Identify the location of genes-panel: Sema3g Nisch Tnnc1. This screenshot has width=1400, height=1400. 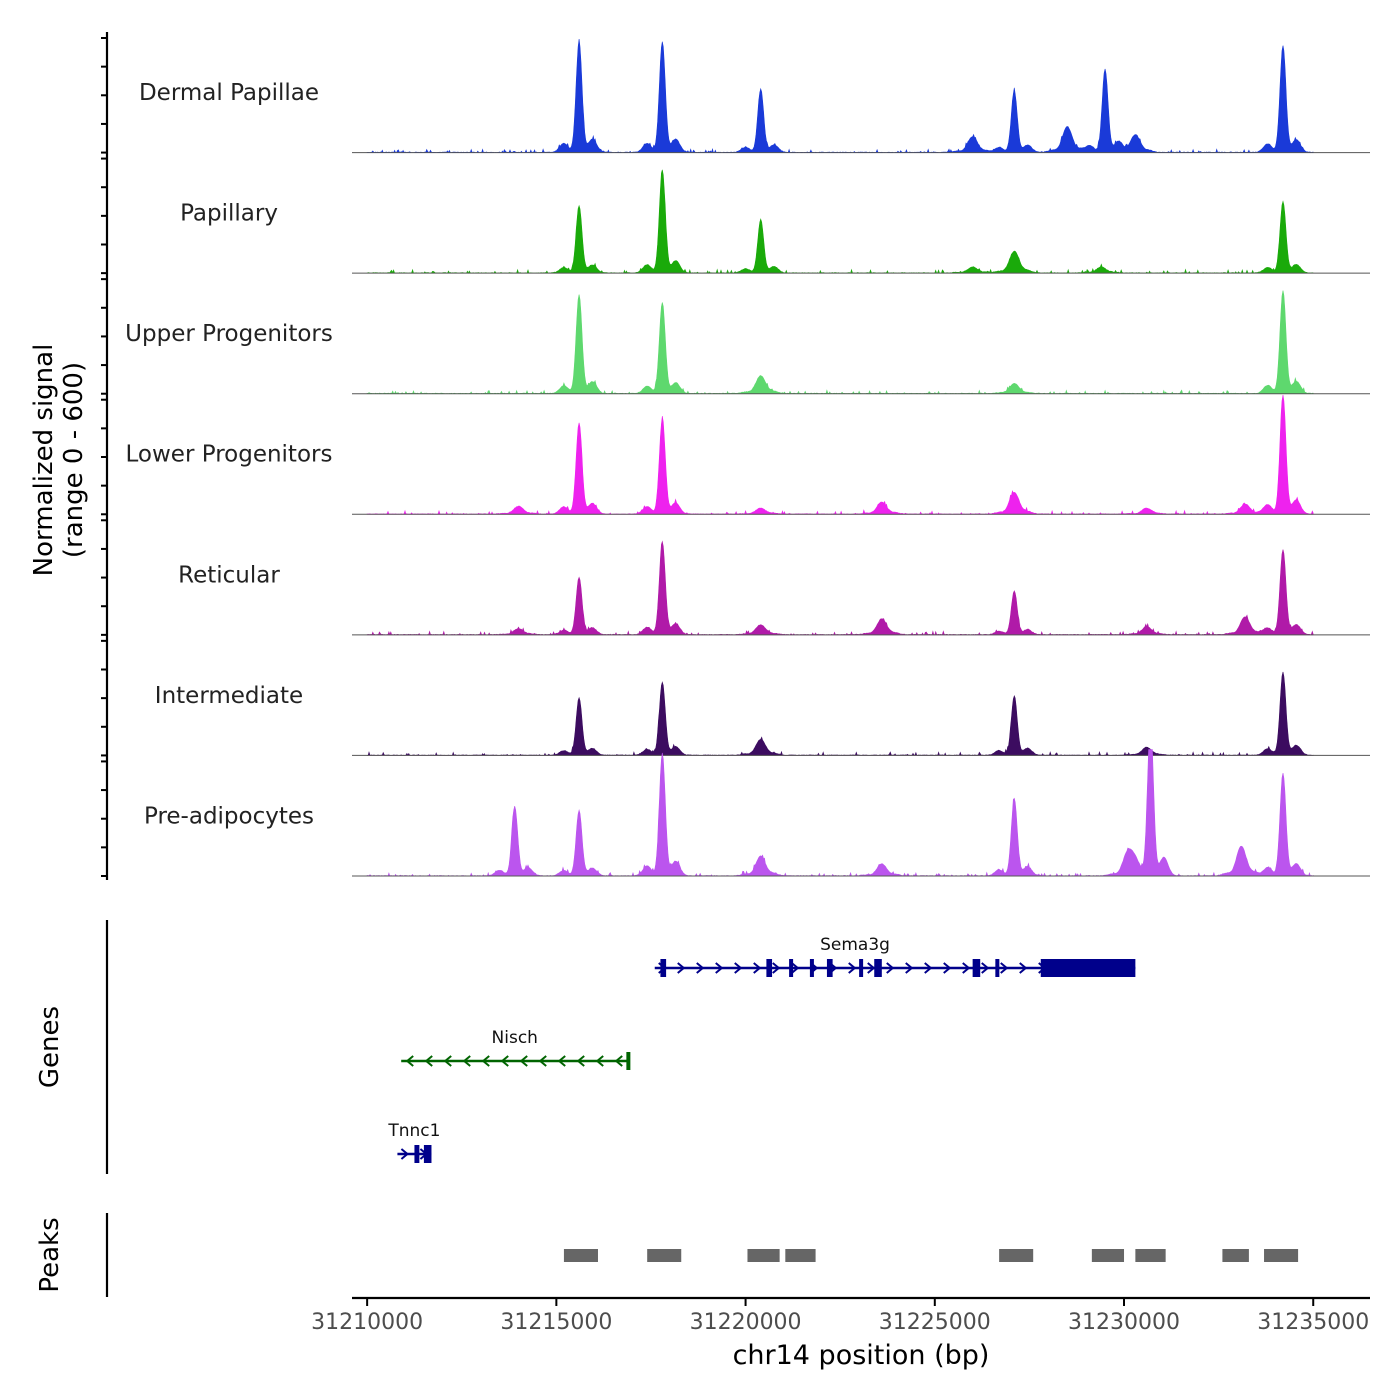
(761, 1049).